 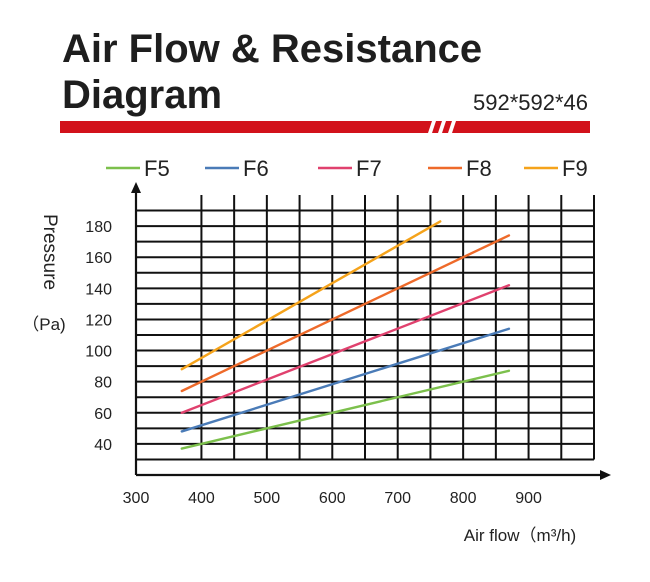 I want to click on x-axis-label: Air flow（m³/h), so click(x=520, y=535).